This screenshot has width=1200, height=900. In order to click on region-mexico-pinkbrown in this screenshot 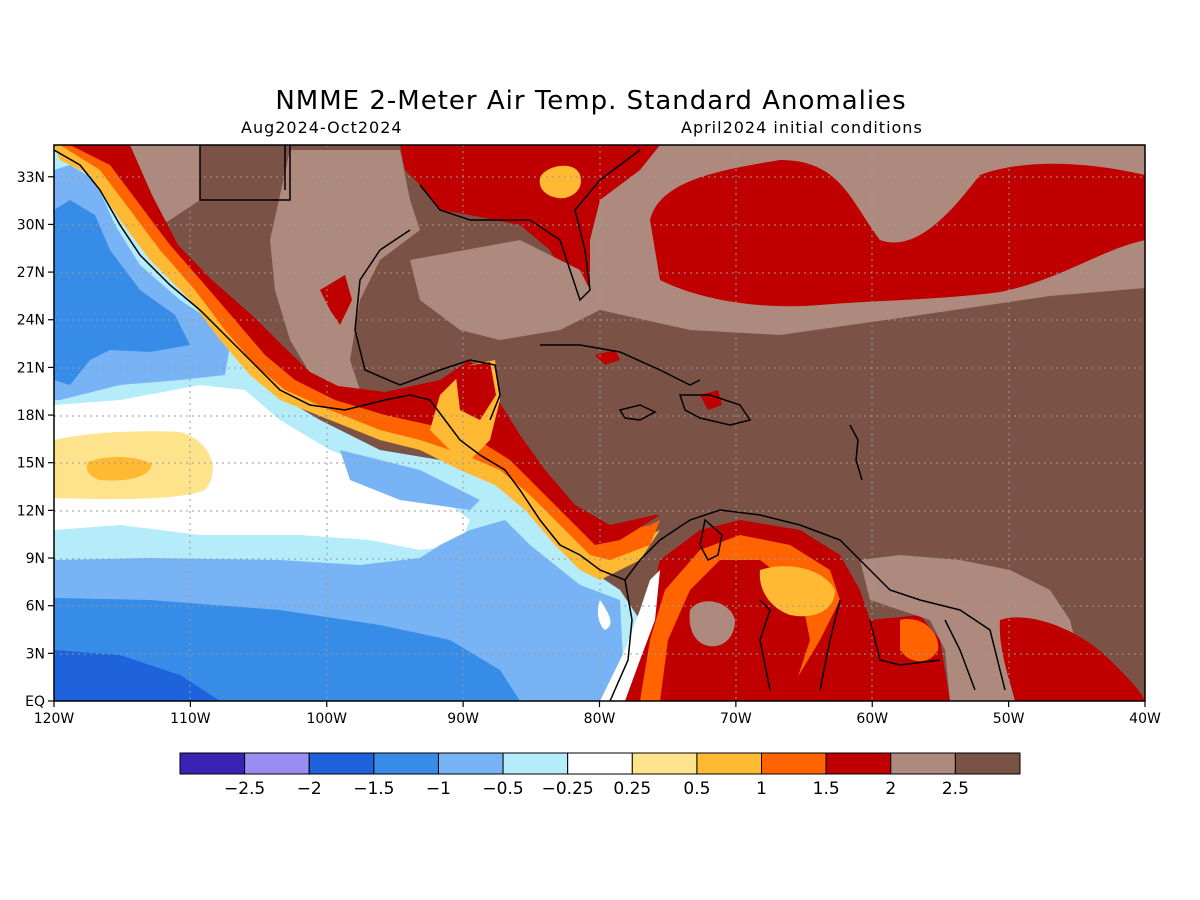, I will do `click(345, 270)`.